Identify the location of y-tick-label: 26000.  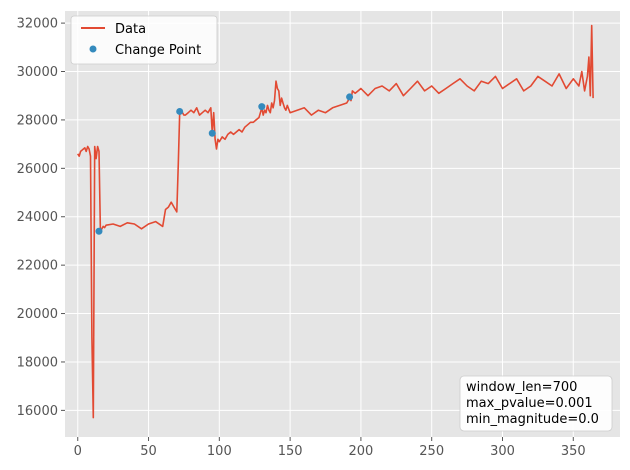
(37, 169).